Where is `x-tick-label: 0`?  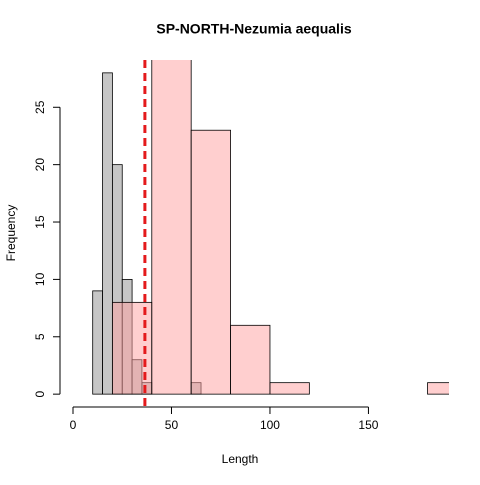 x-tick-label: 0 is located at coordinates (73, 425).